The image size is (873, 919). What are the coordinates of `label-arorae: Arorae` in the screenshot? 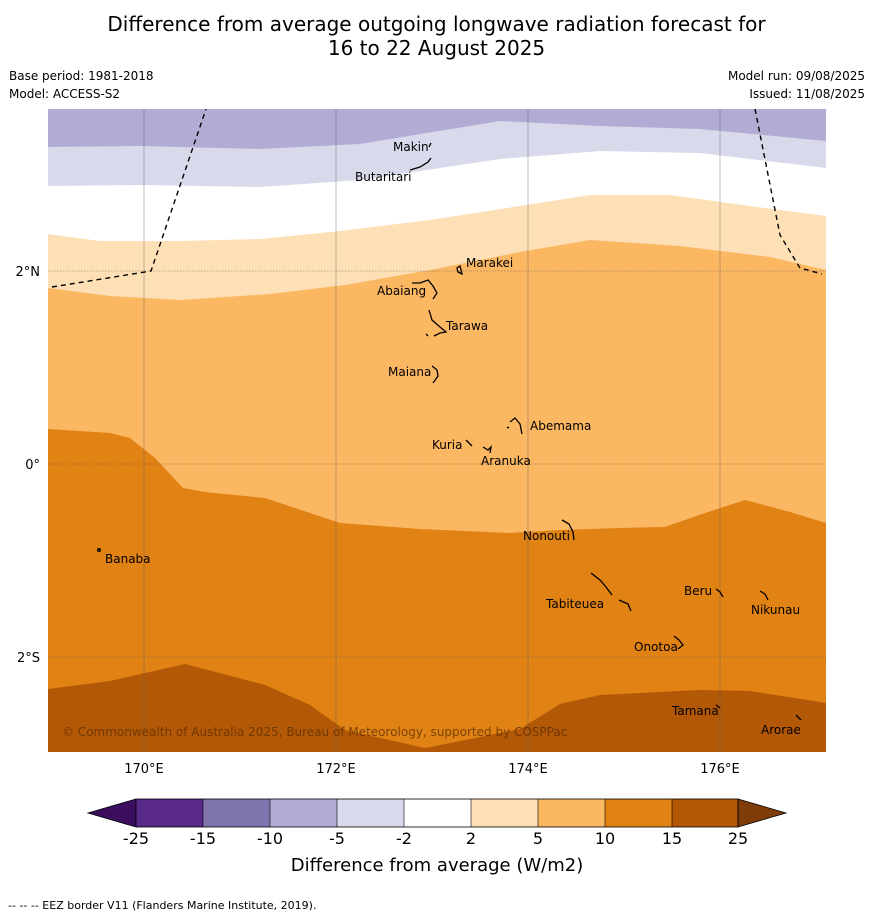 It's located at (781, 730).